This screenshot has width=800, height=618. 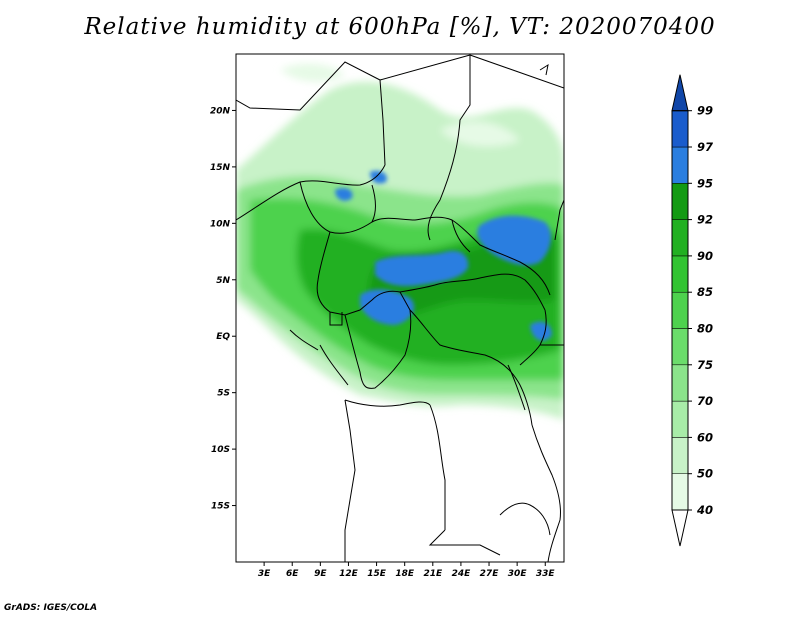 I want to click on colorbar-label: 90, so click(x=705, y=256).